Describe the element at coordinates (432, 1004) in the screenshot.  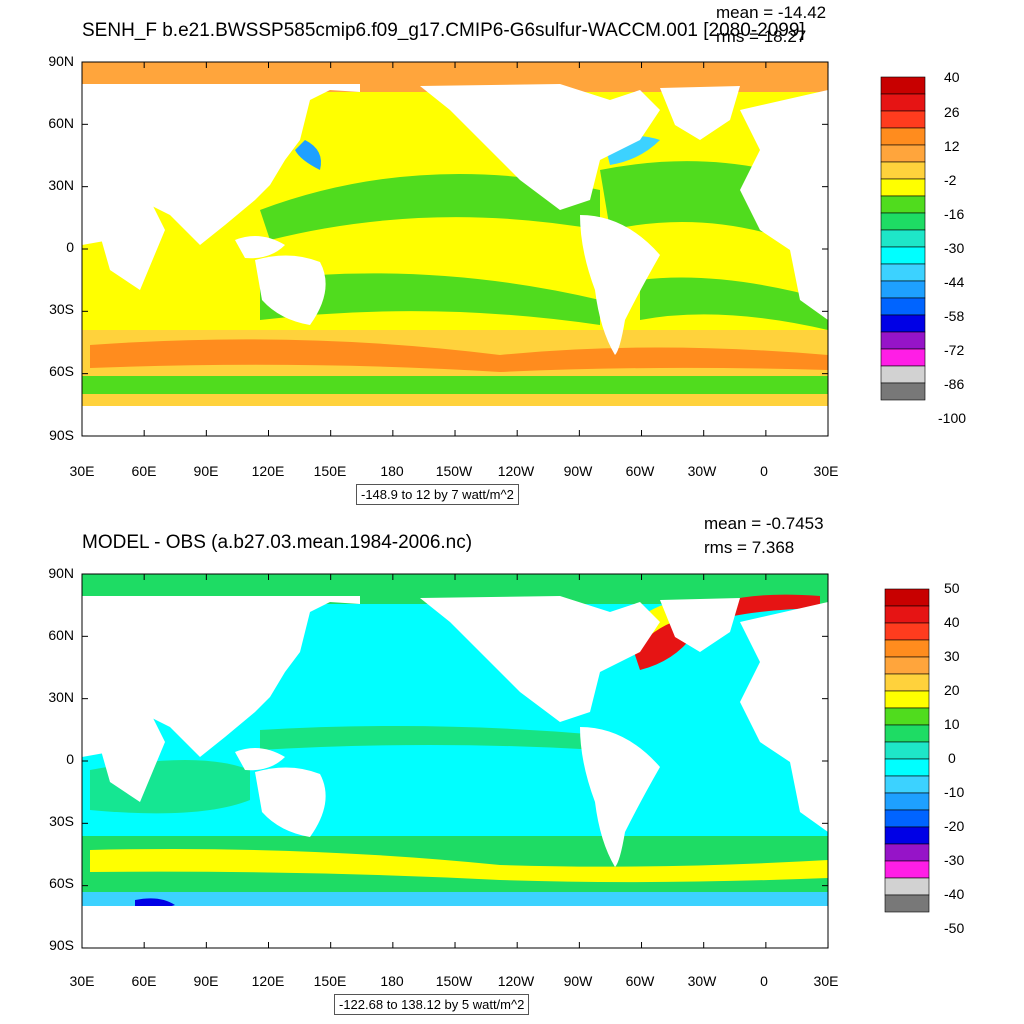
I see `panel-2-contour-info: -122.68 to 138.12 by 5 watt/m^2` at that location.